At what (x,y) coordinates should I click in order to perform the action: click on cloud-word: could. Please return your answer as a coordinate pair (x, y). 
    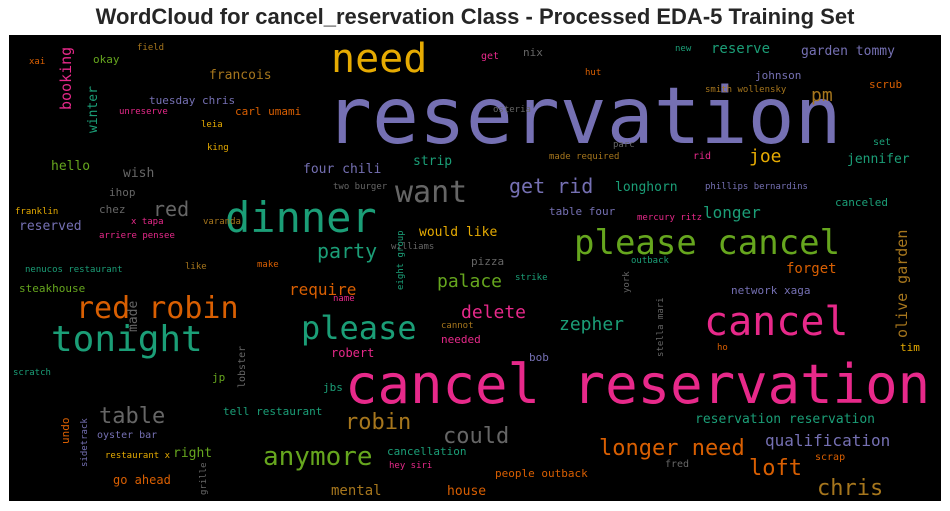
    Looking at the image, I should click on (476, 436).